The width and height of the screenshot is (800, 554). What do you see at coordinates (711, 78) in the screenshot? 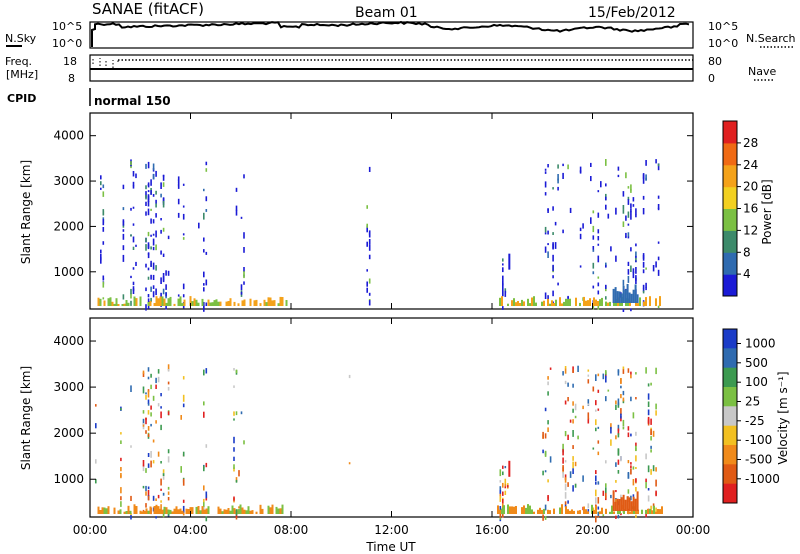
I see `nave-tick-bottom: 0` at bounding box center [711, 78].